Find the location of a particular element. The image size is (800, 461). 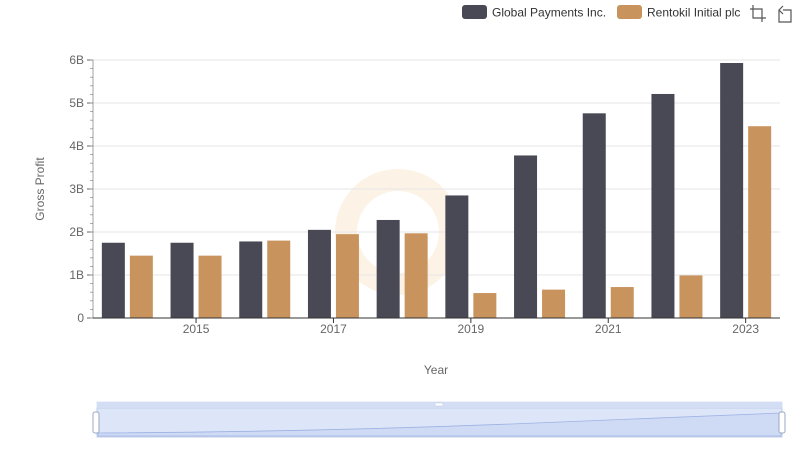

y-axis-title: Gross Profit is located at coordinates (40, 189).